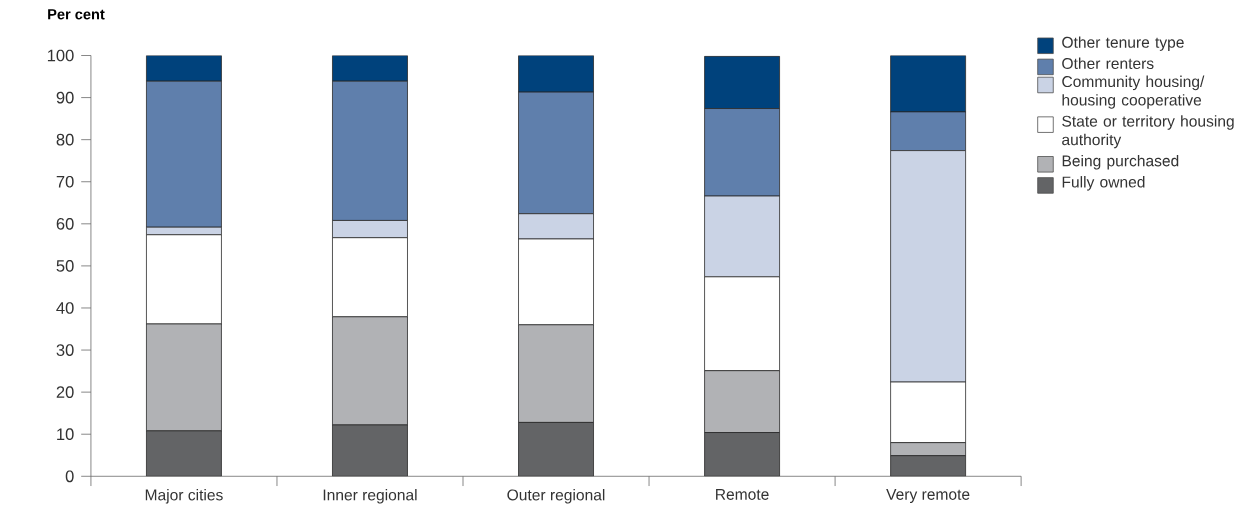 The image size is (1251, 509). Describe the element at coordinates (65, 139) in the screenshot. I see `y-tick-label: 80` at that location.